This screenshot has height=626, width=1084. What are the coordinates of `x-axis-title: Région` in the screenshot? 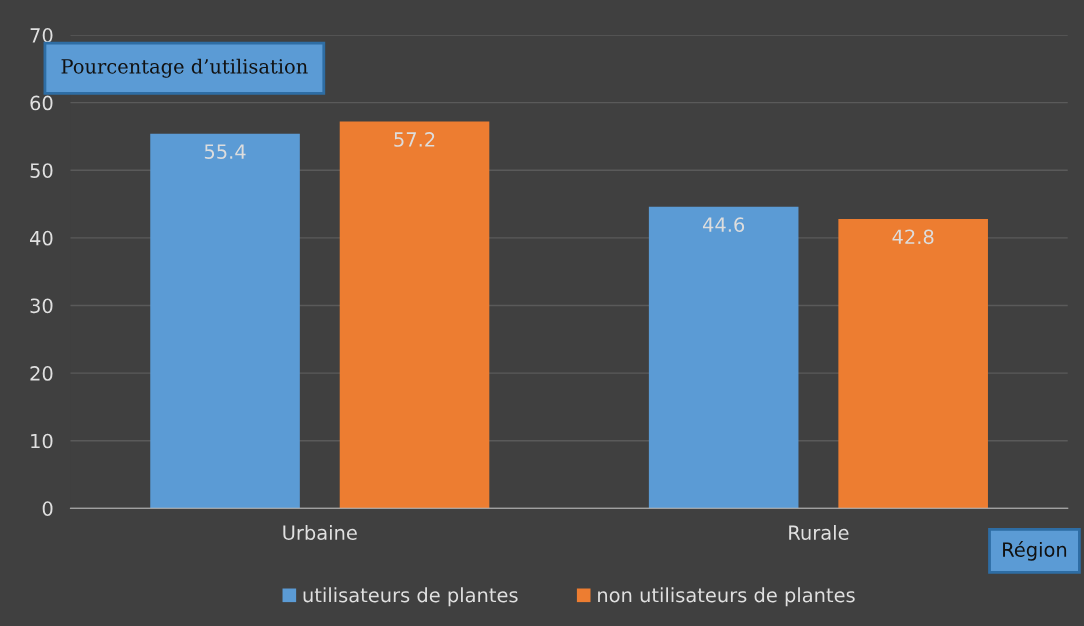 It's located at (1035, 551).